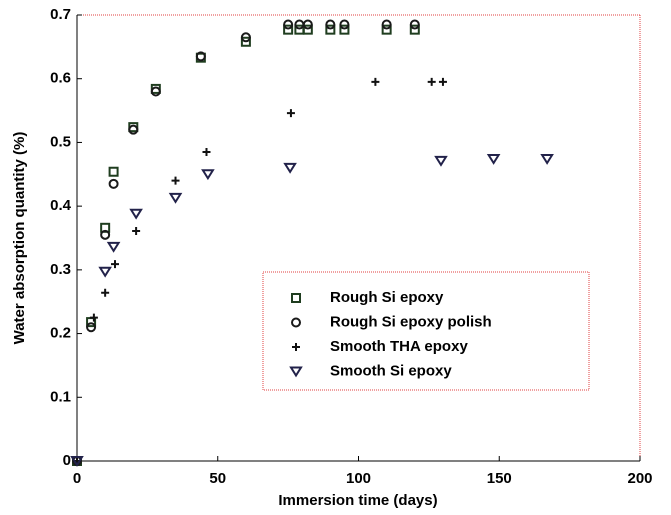 This screenshot has height=515, width=671. What do you see at coordinates (60, 141) in the screenshot?
I see `y-tick-label: 0.5` at bounding box center [60, 141].